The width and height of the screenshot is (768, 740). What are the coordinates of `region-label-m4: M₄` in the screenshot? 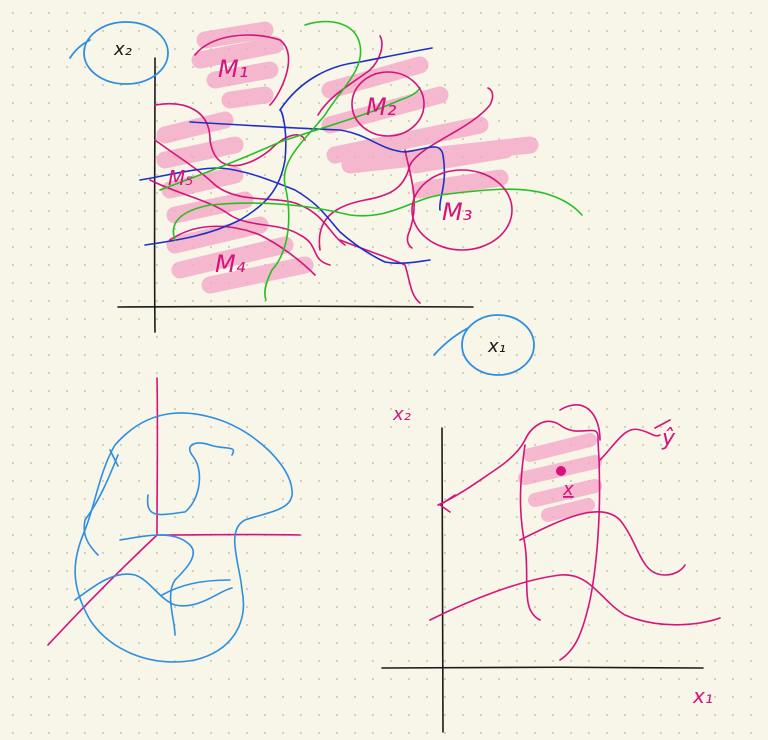 It's located at (230, 264).